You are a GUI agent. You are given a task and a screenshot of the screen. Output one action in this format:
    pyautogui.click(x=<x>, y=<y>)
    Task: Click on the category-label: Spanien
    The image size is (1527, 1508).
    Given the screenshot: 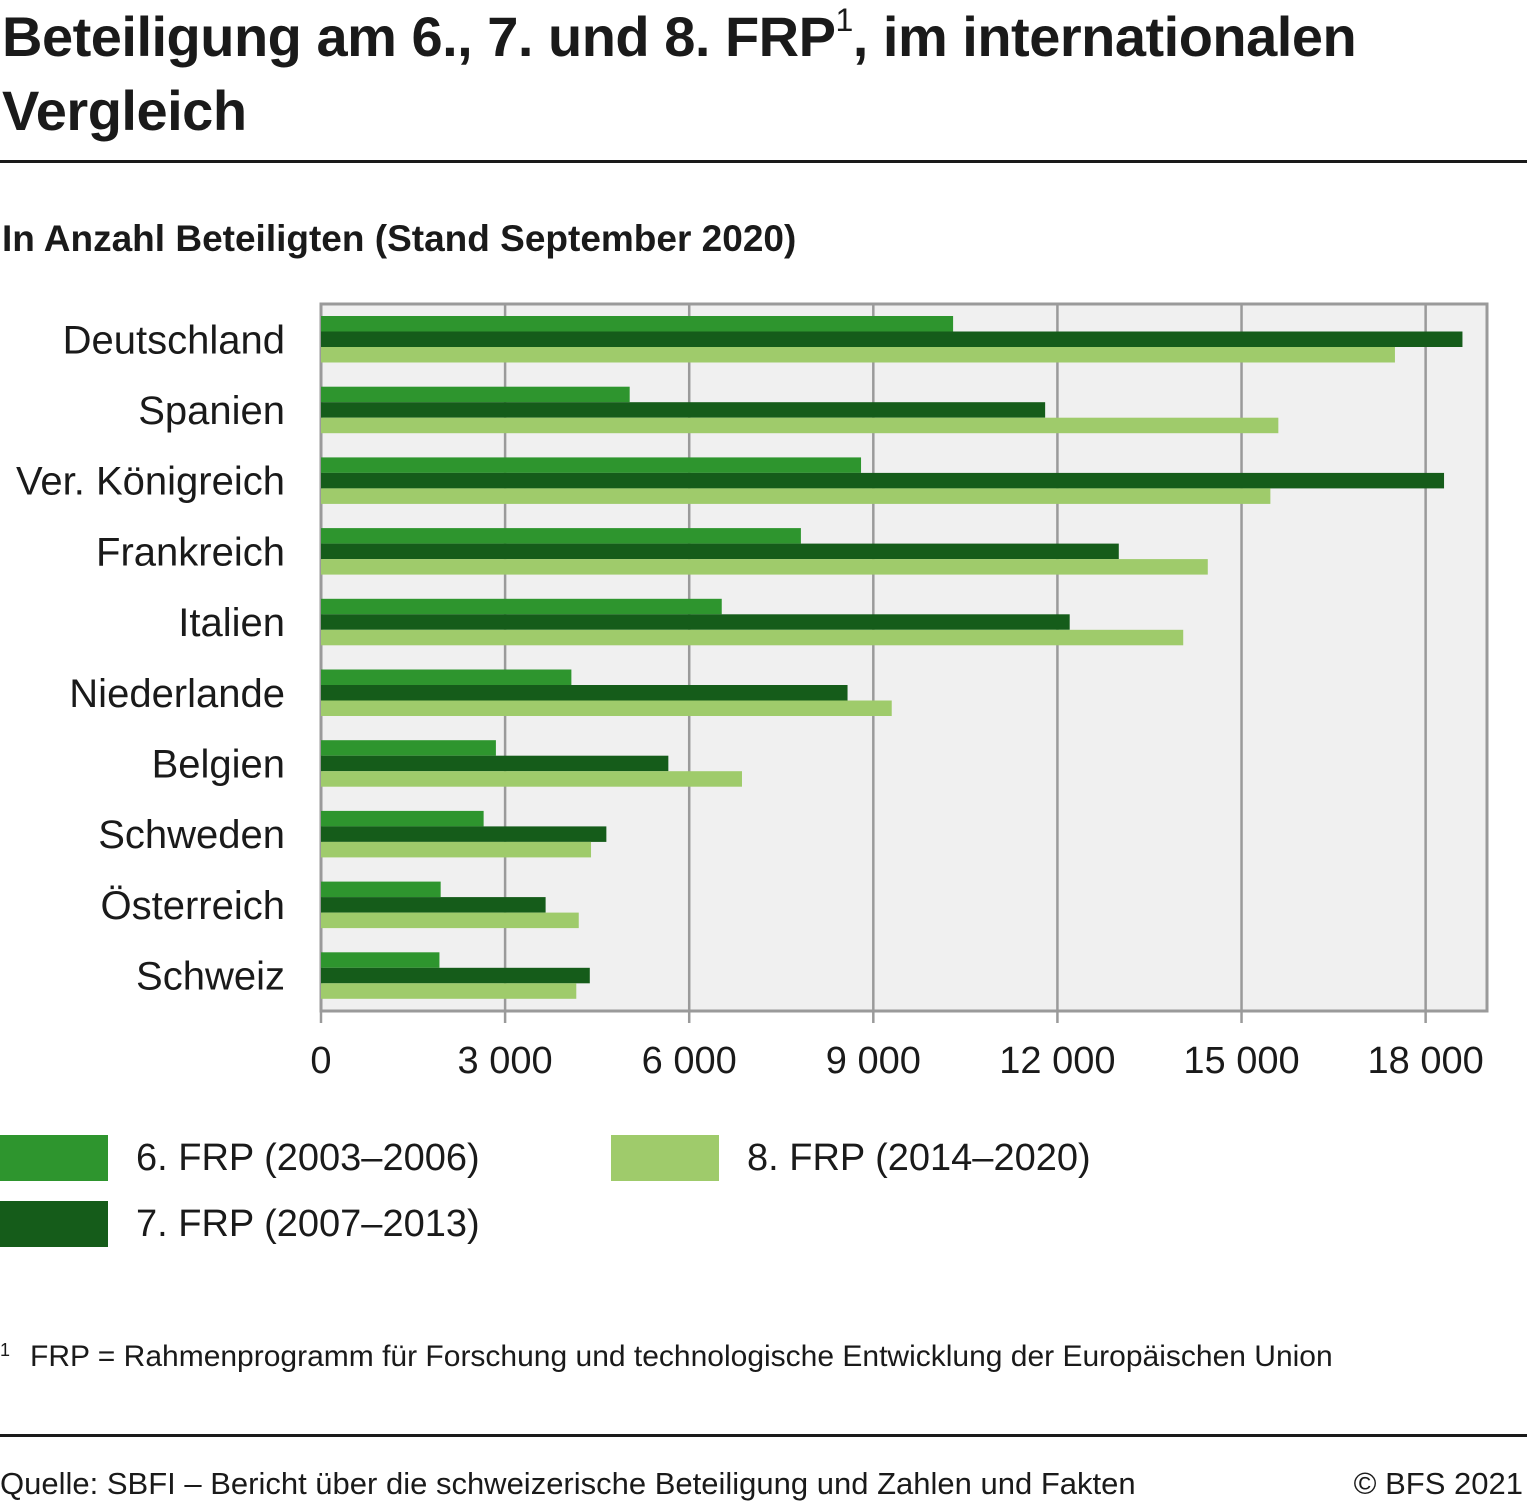 What is the action you would take?
    pyautogui.click(x=211, y=411)
    